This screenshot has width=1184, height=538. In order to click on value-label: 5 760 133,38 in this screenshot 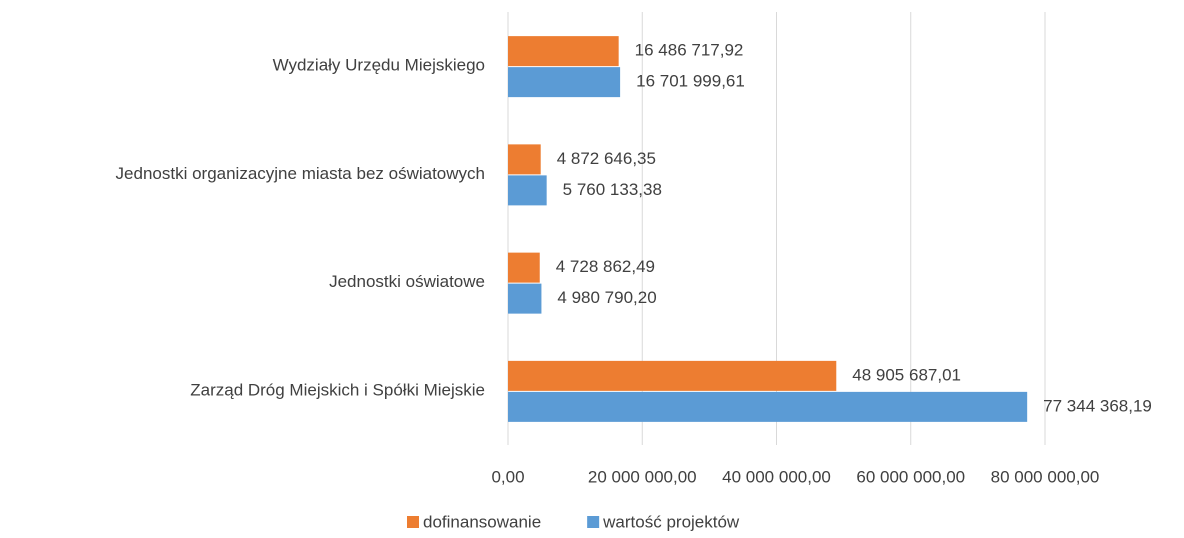, I will do `click(612, 189)`.